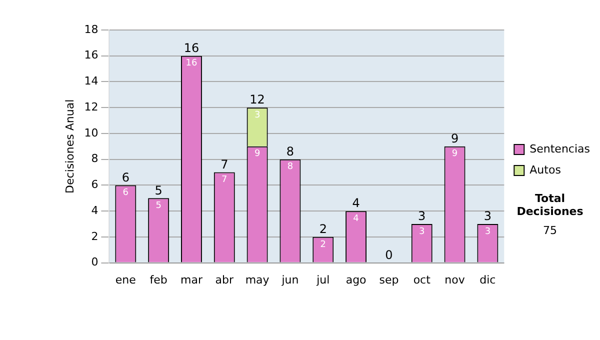 This screenshot has width=600, height=340. Describe the element at coordinates (455, 279) in the screenshot. I see `x-tick-label: nov` at that location.